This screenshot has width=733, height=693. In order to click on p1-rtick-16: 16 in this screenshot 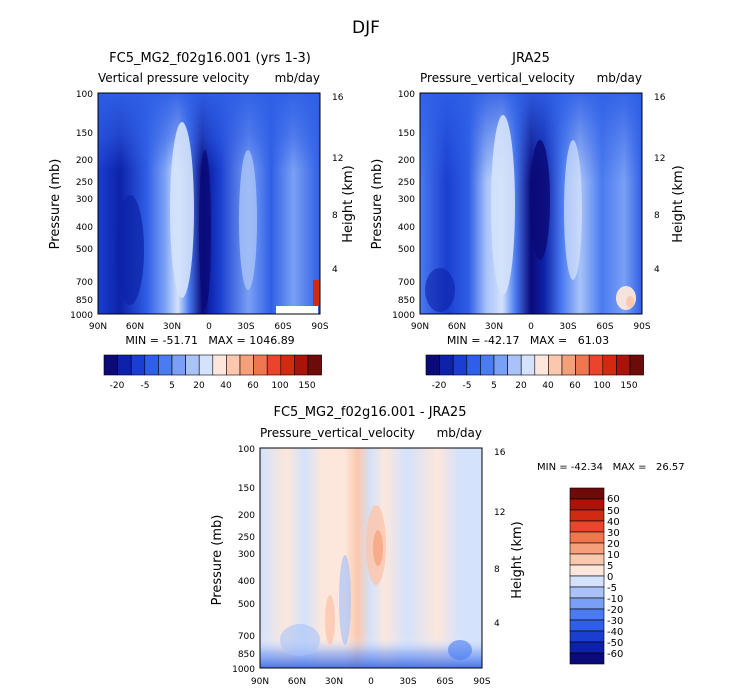, I will do `click(338, 98)`.